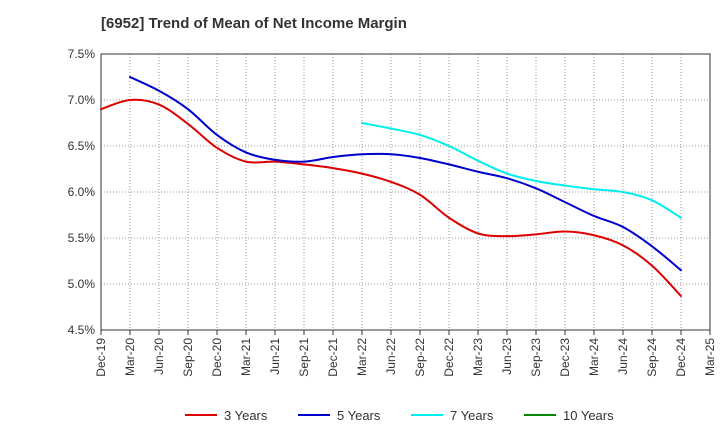 This screenshot has height=445, width=720. Describe the element at coordinates (521, 170) in the screenshot. I see `series-line-7-years` at that location.